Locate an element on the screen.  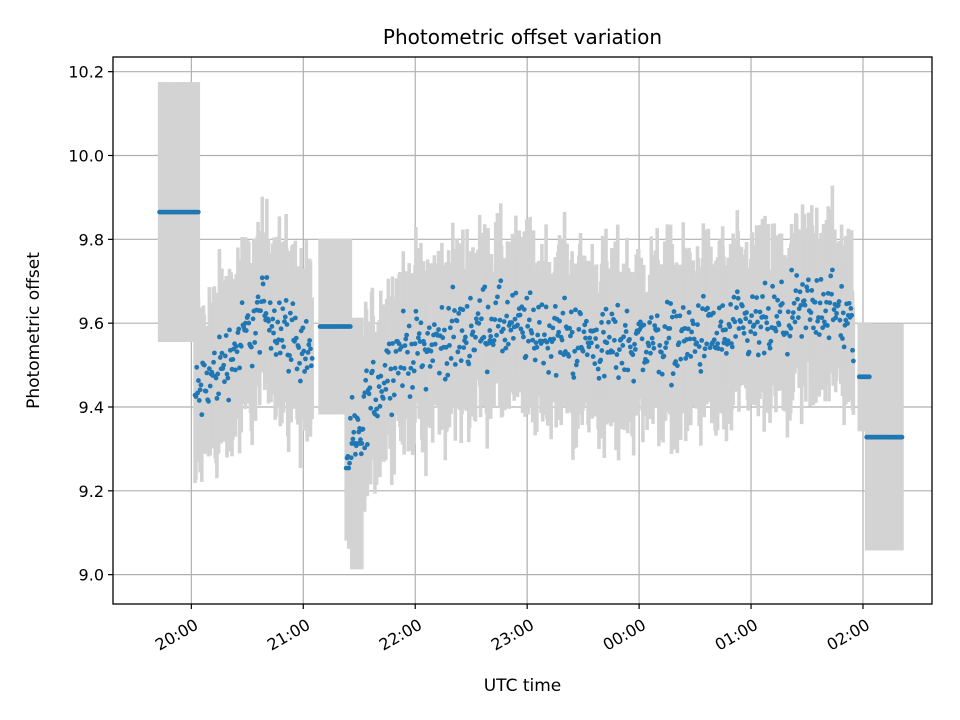
y-tick-label: 9.2 is located at coordinates (91, 491).